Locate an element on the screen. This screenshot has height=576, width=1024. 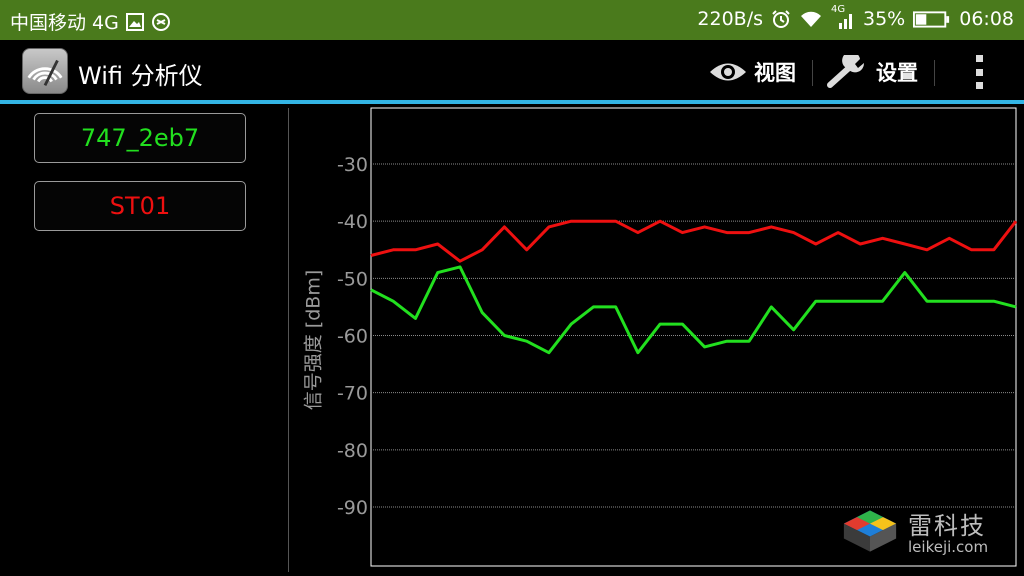
signal-tag: 4G is located at coordinates (838, 9).